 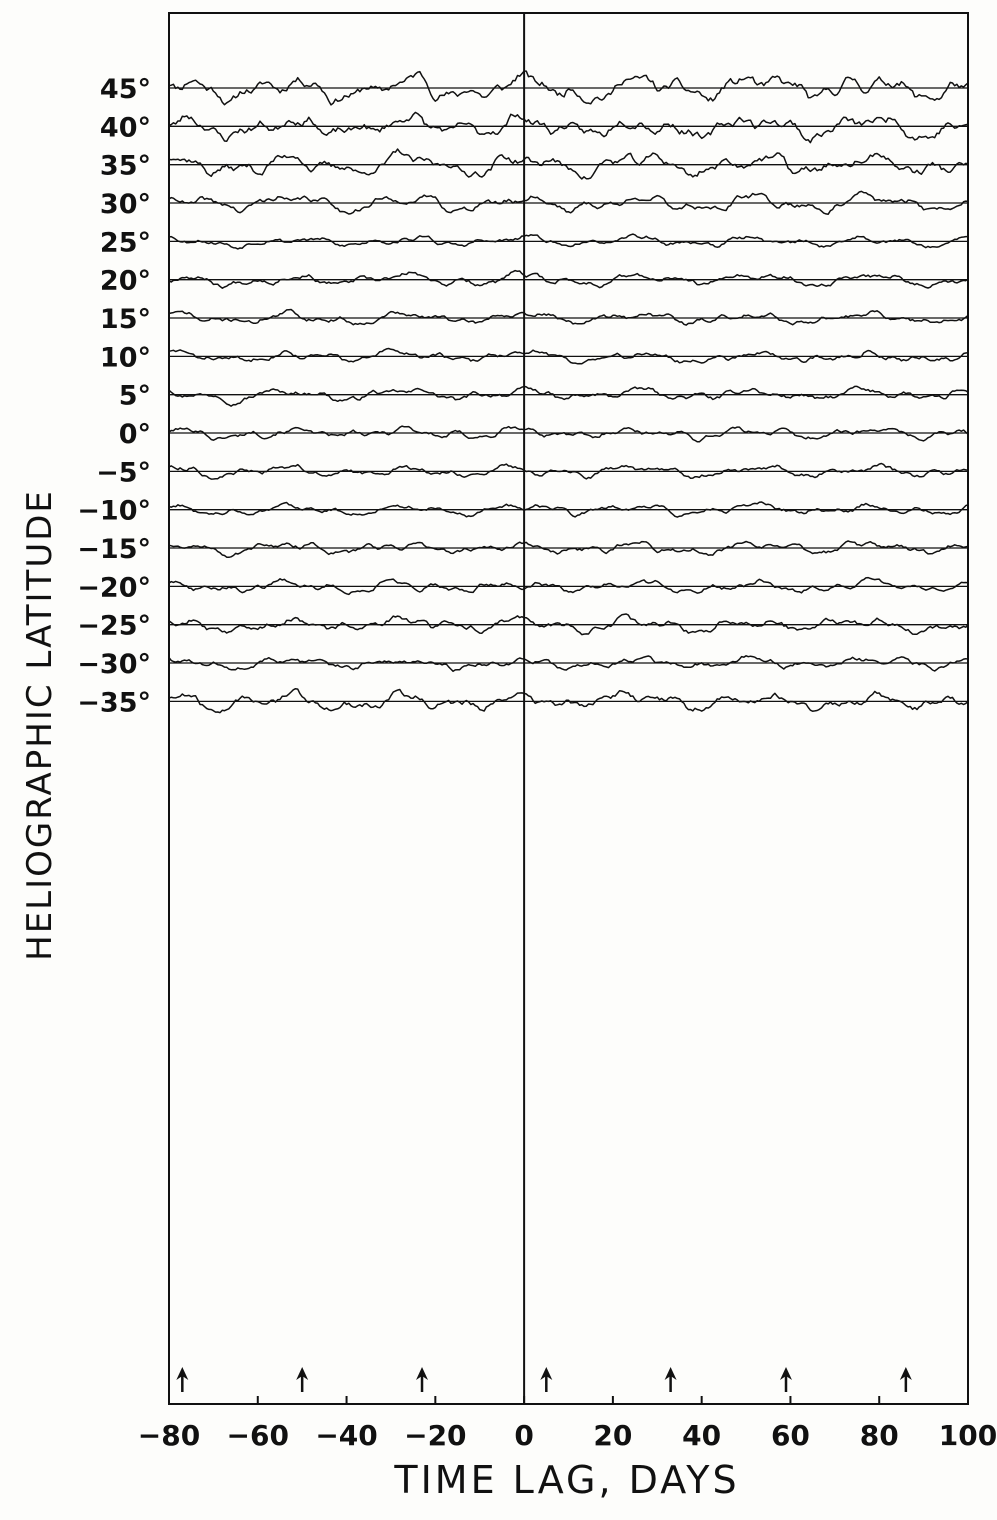 What do you see at coordinates (790, 1435) in the screenshot?
I see `x-tick-label: 60` at bounding box center [790, 1435].